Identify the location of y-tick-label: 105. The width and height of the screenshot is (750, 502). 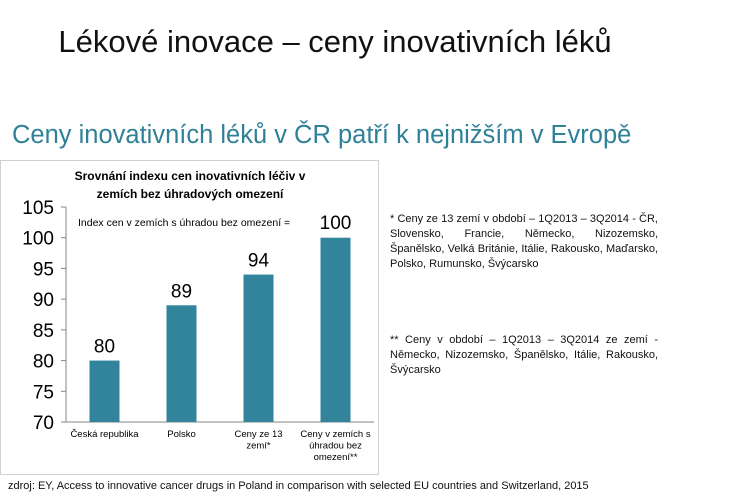
(38, 208).